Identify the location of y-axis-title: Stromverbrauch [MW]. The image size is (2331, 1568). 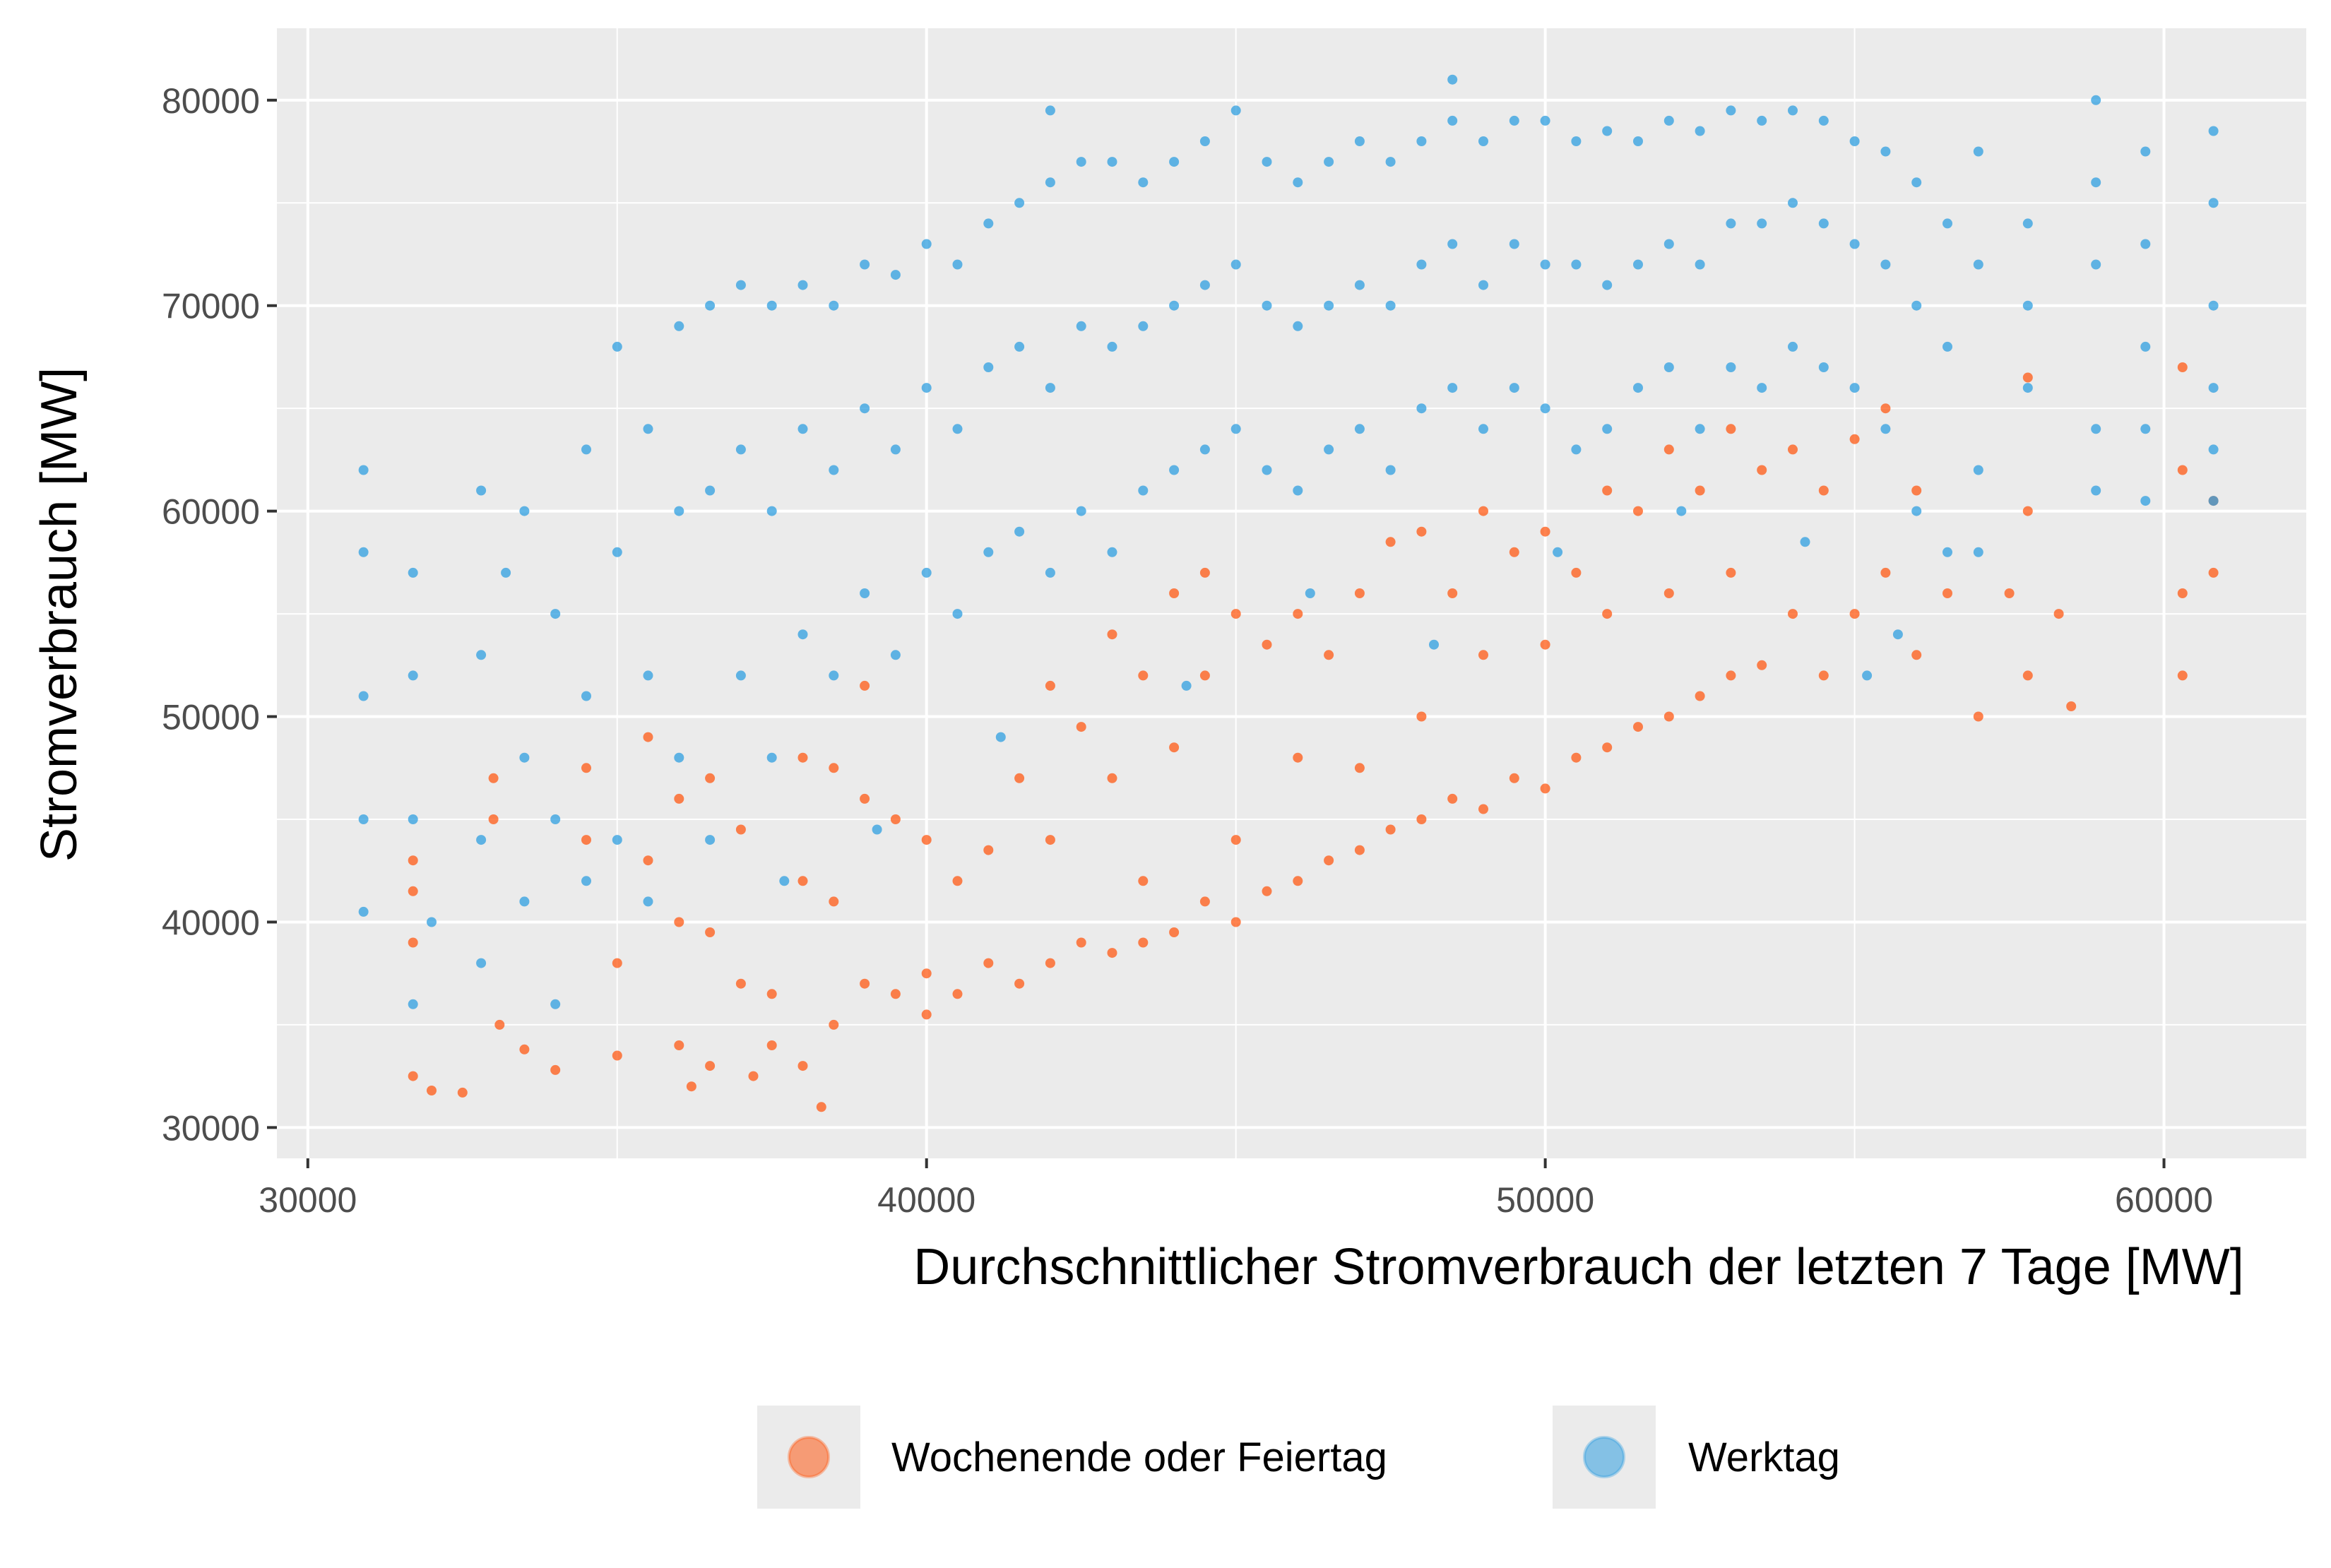
(59, 614).